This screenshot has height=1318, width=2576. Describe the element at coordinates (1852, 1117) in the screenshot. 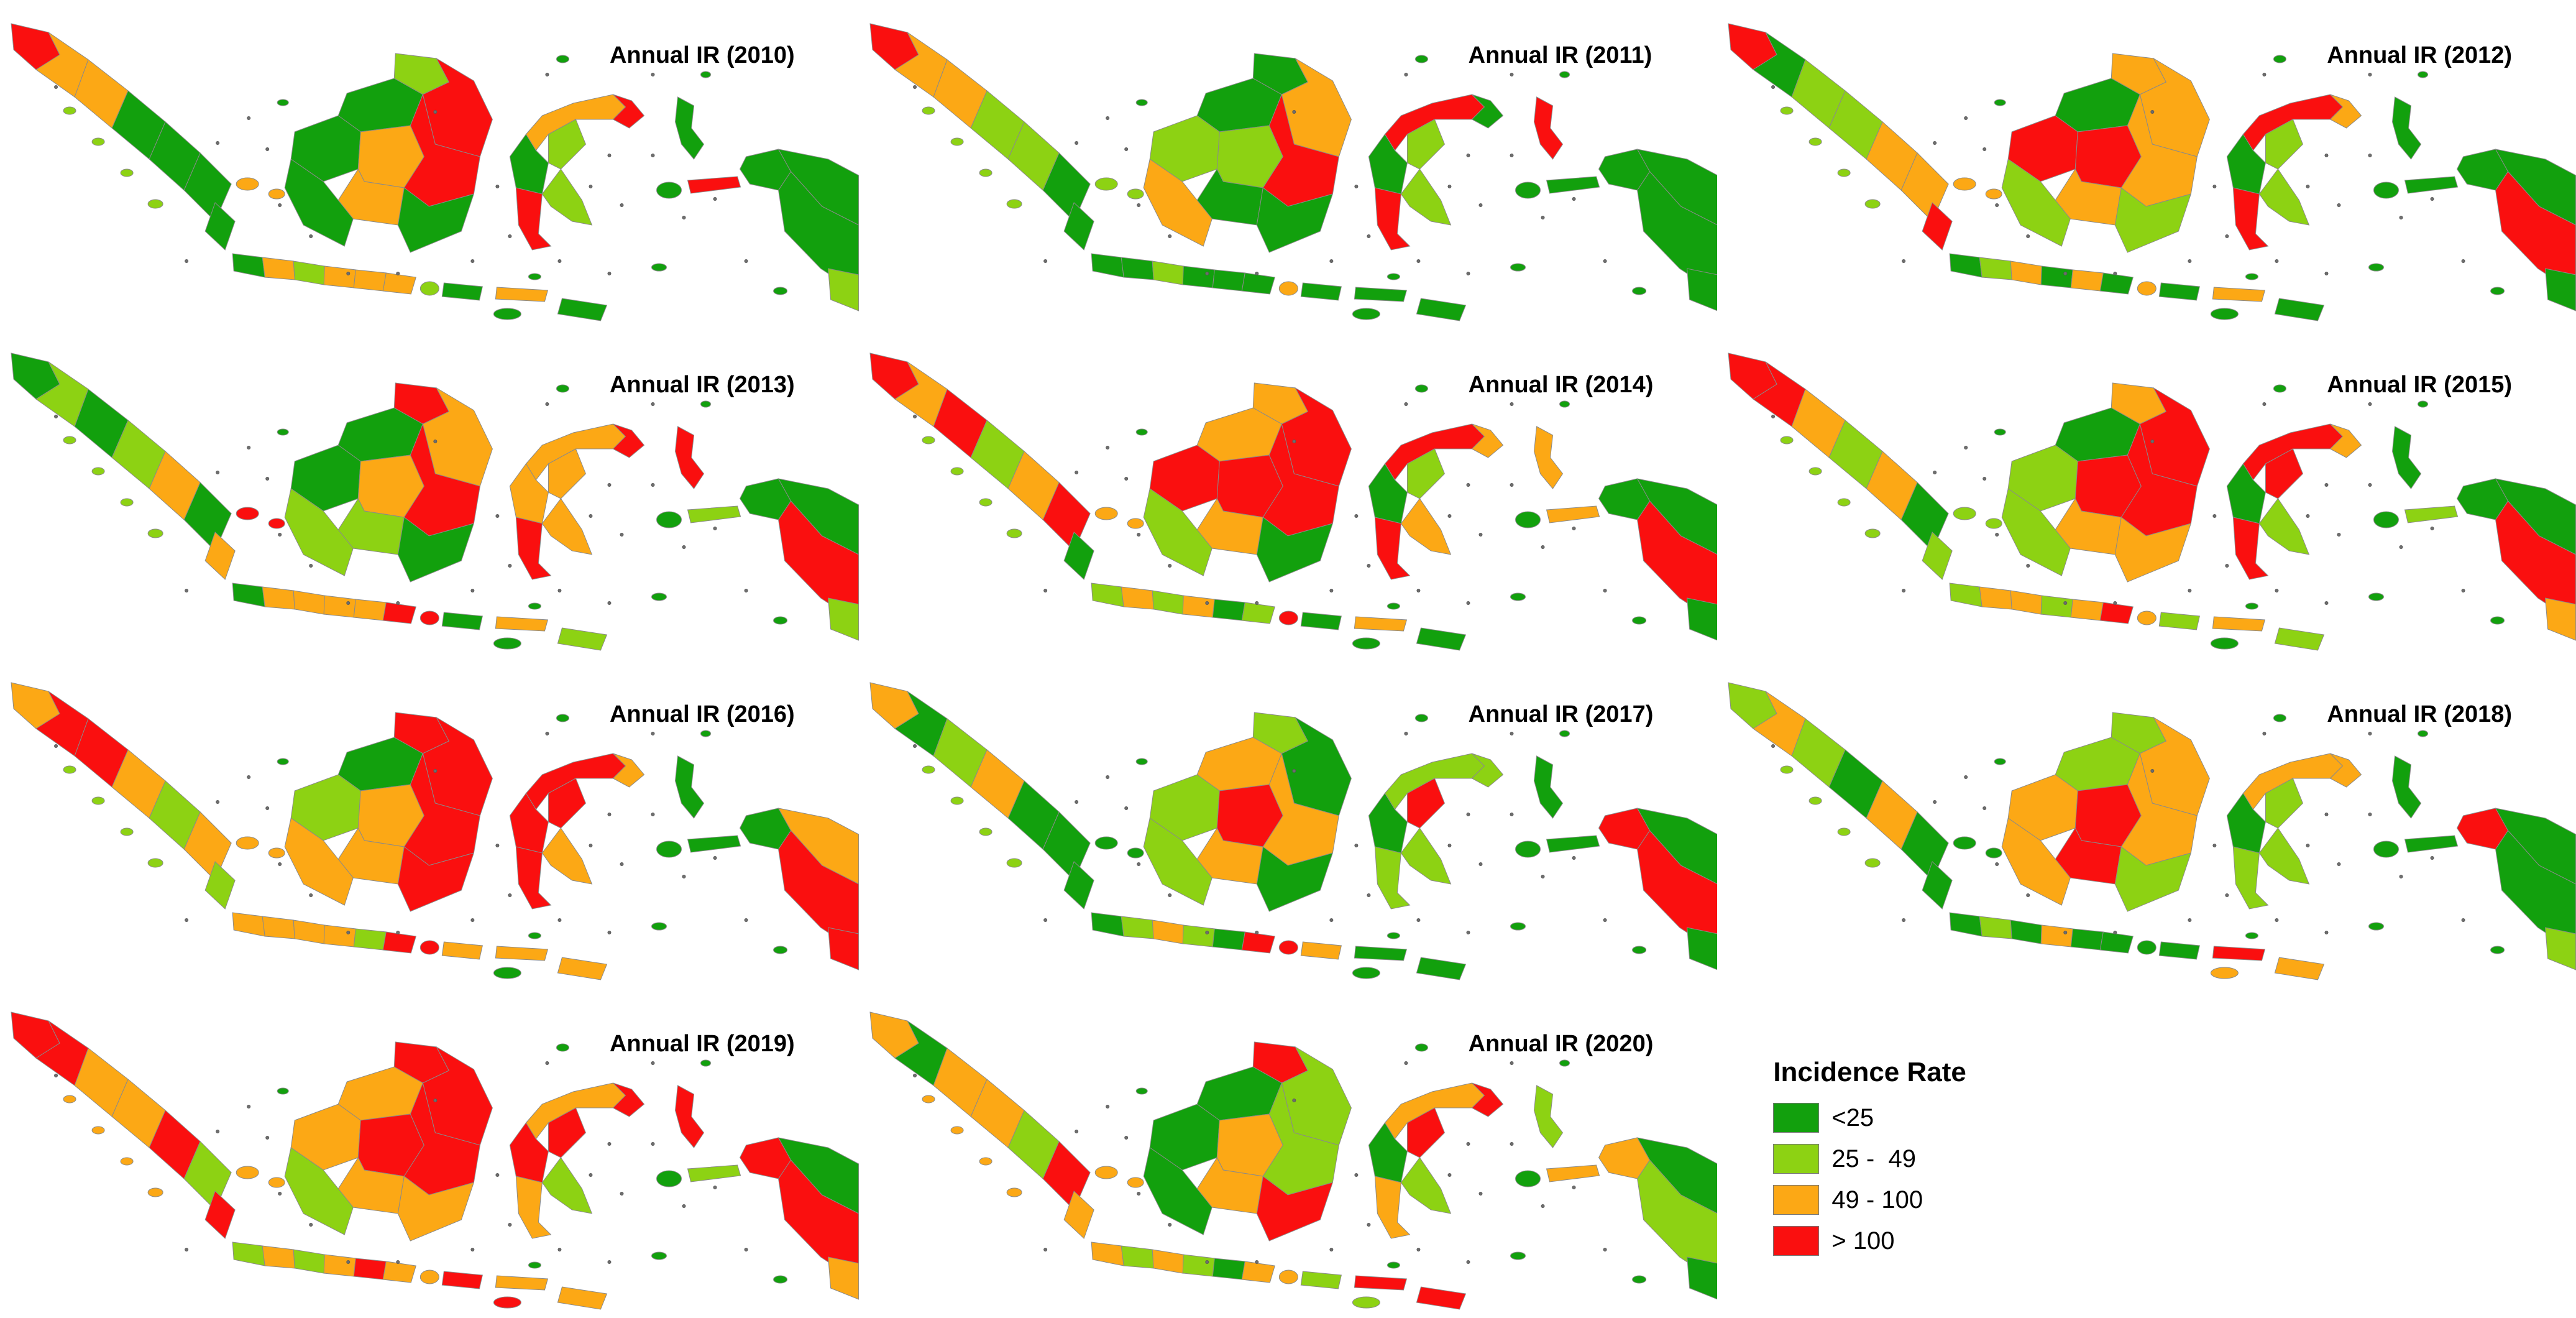

I see `legend-label-lt25: <25` at that location.